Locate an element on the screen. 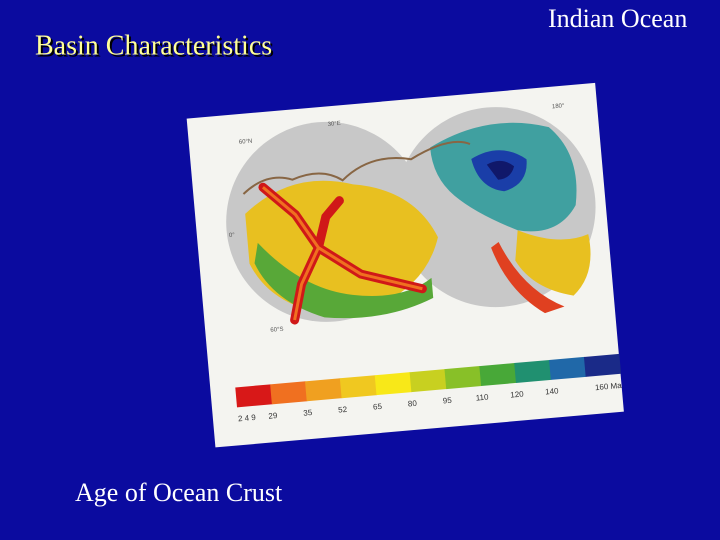  legend-labels: 2 4 9 29 35 52 65 80 95 110 120 140 160 Ma is located at coordinates (430, 402).